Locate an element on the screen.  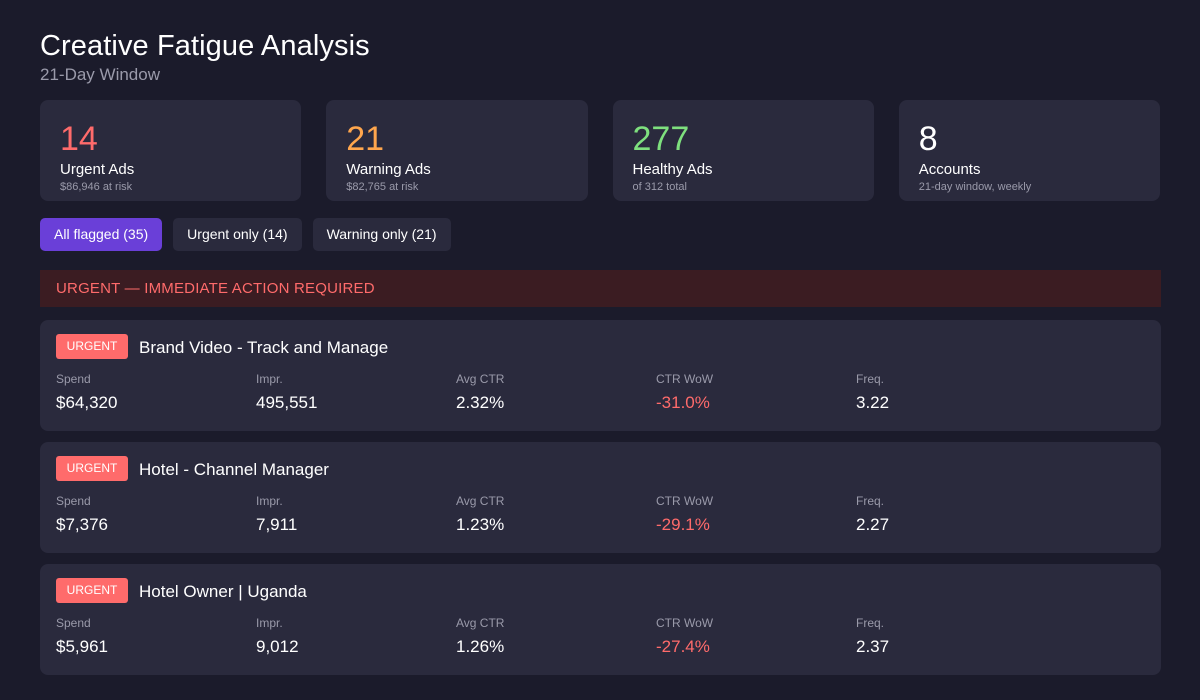
stat-value: 14 is located at coordinates (79, 139).